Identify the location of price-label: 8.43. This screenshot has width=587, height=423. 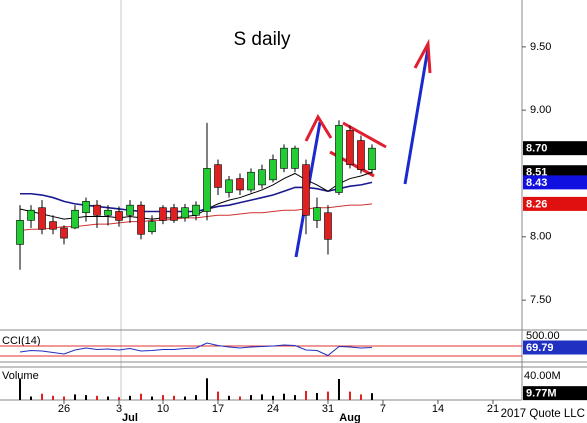
(536, 183).